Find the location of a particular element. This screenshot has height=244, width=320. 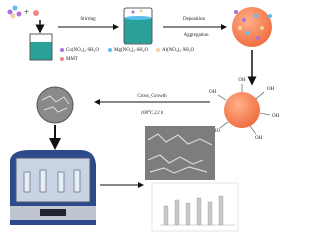

step-label: Aggregation is located at coordinates (196, 35).